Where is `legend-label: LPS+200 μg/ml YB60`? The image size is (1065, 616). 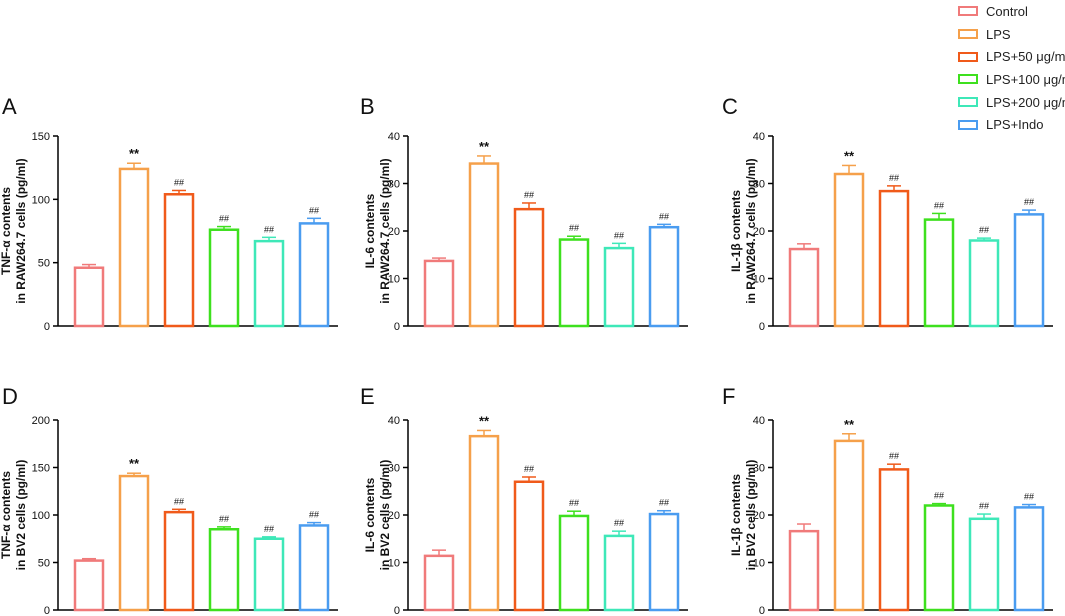
legend-label: LPS+200 μg/ml YB60 is located at coordinates (1025, 102).